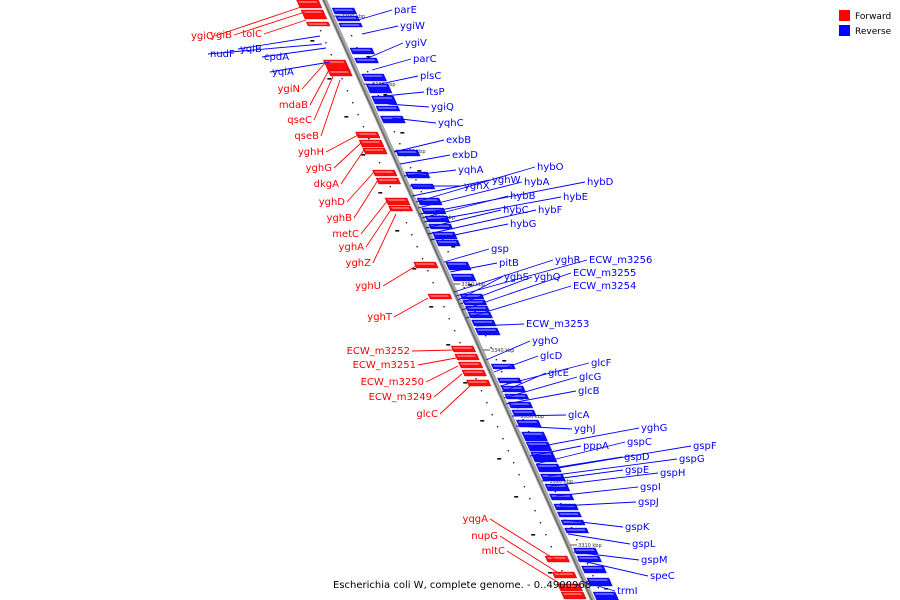  What do you see at coordinates (430, 76) in the screenshot?
I see `reverse-gene-label-plsc: plsC` at bounding box center [430, 76].